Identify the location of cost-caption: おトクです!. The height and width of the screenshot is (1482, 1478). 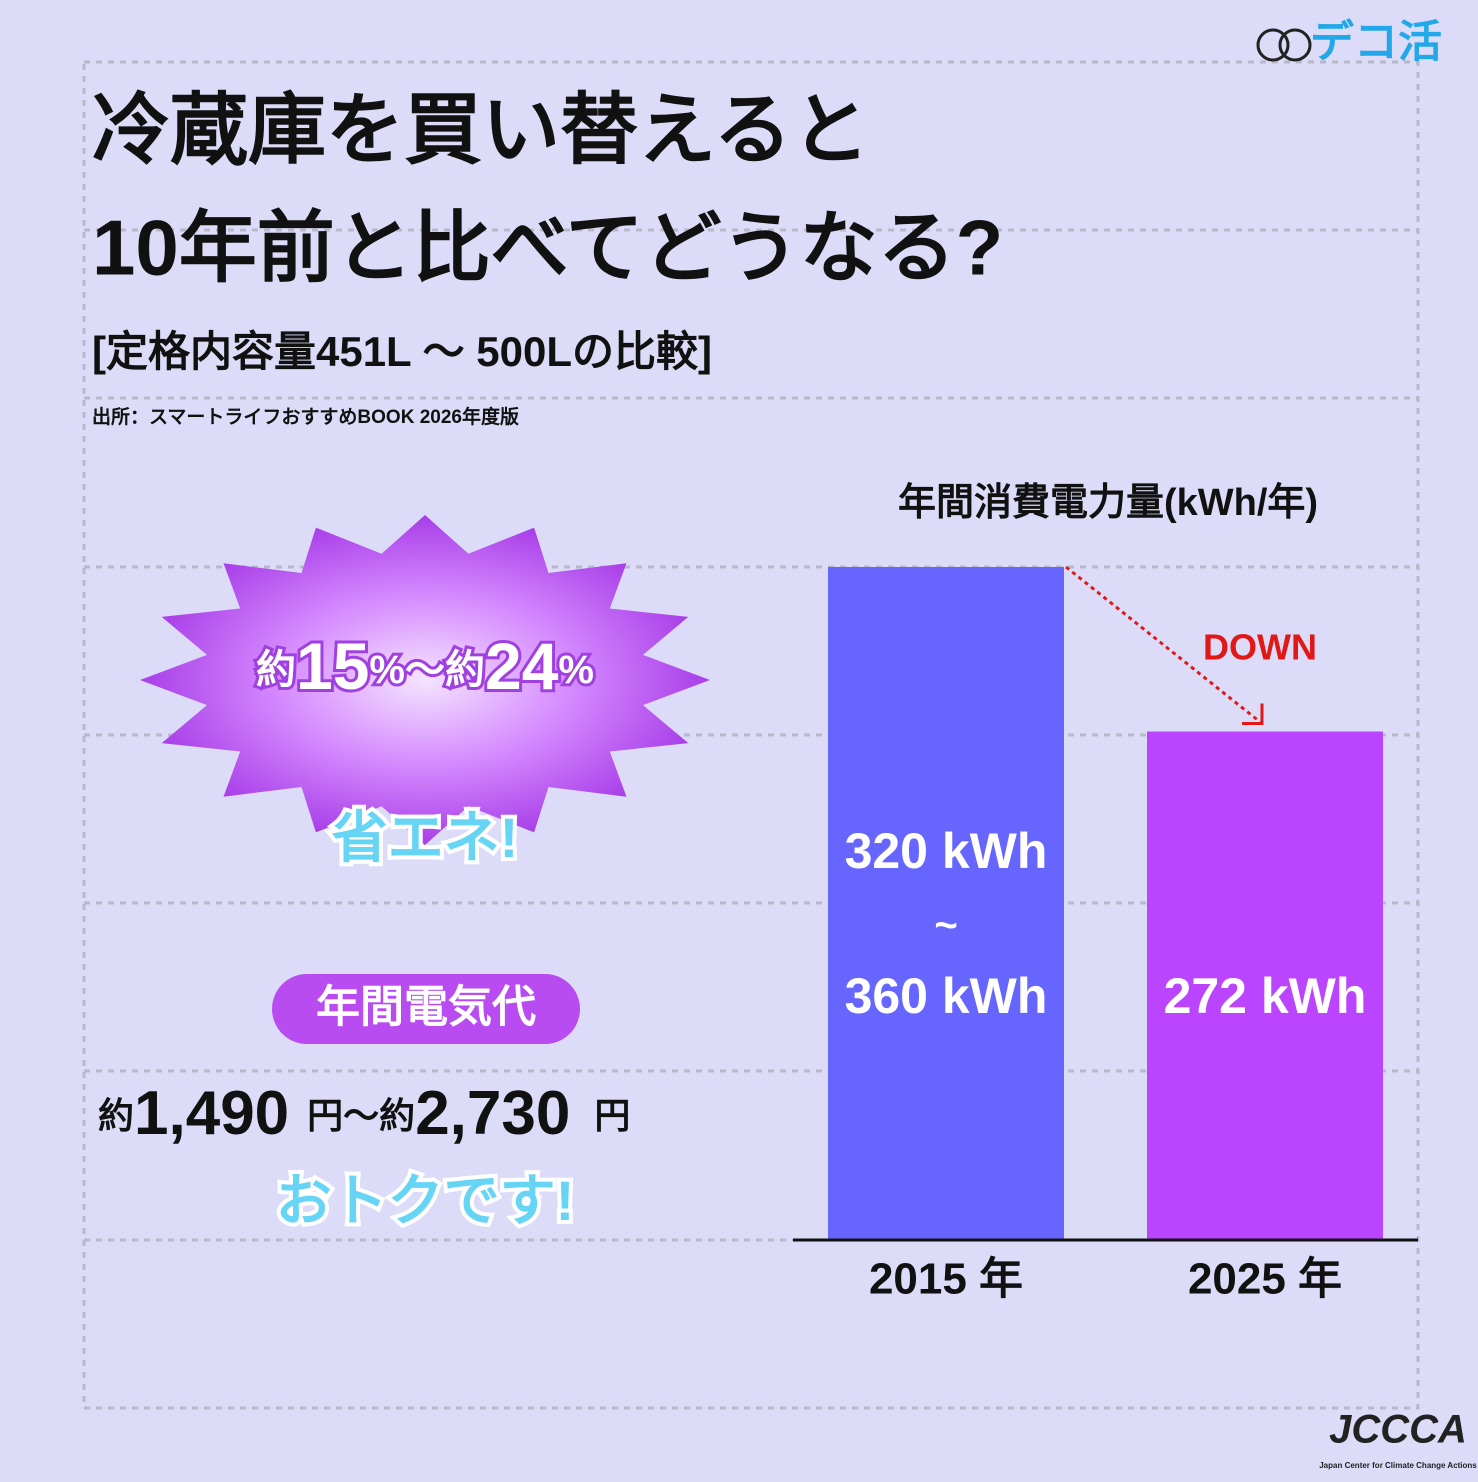
(425, 1200).